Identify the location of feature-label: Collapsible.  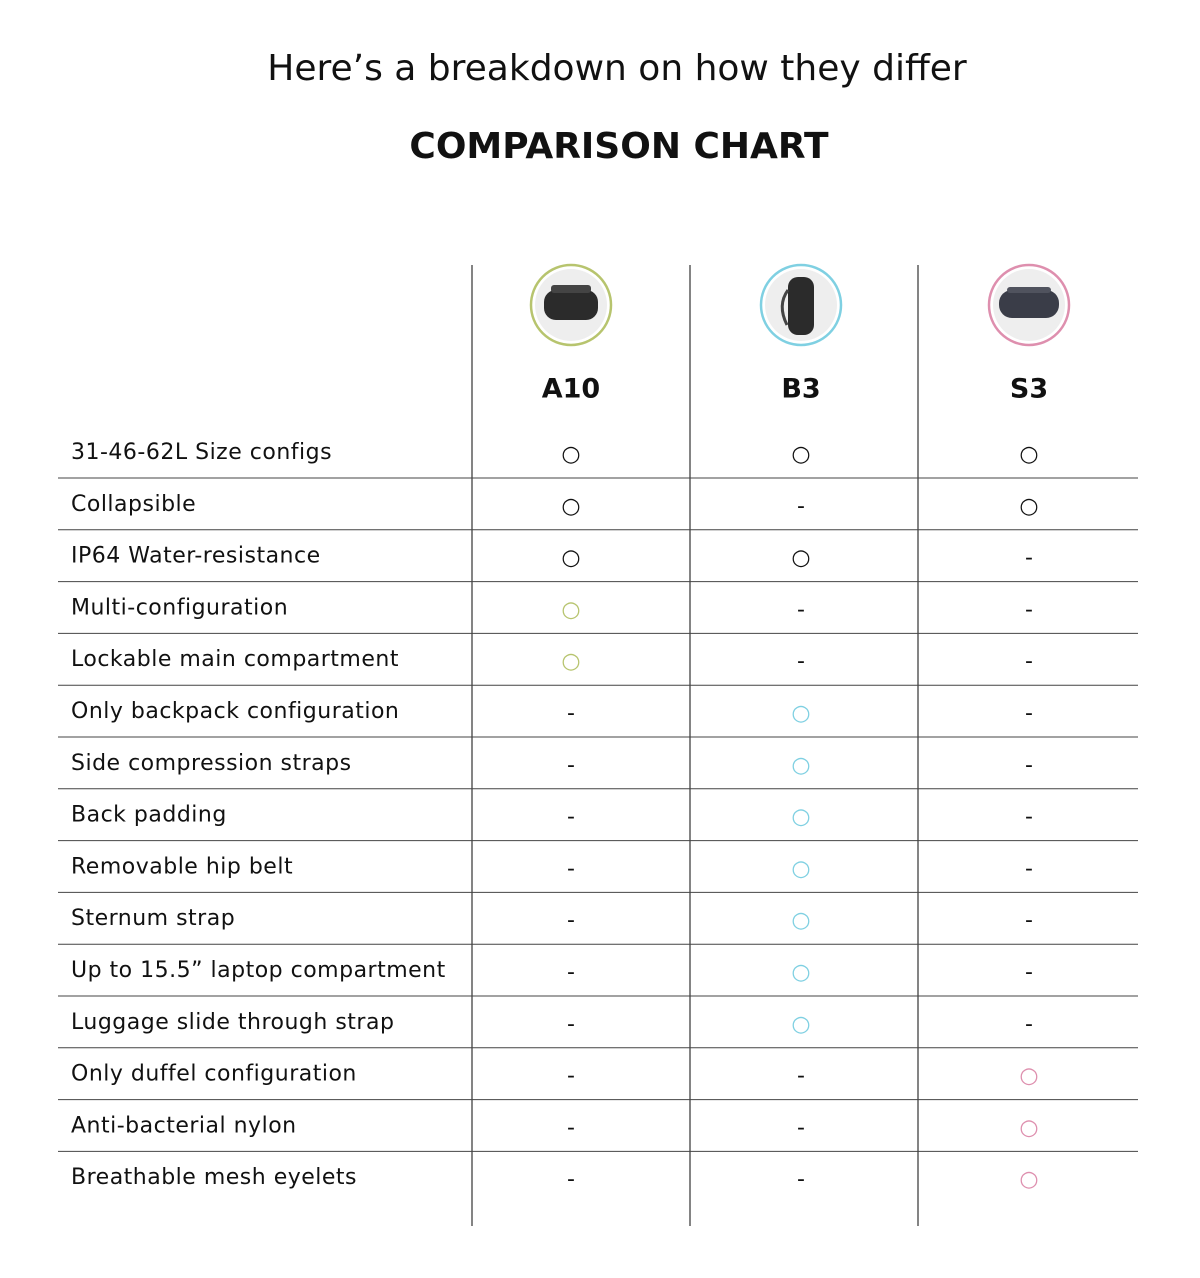
(133, 504).